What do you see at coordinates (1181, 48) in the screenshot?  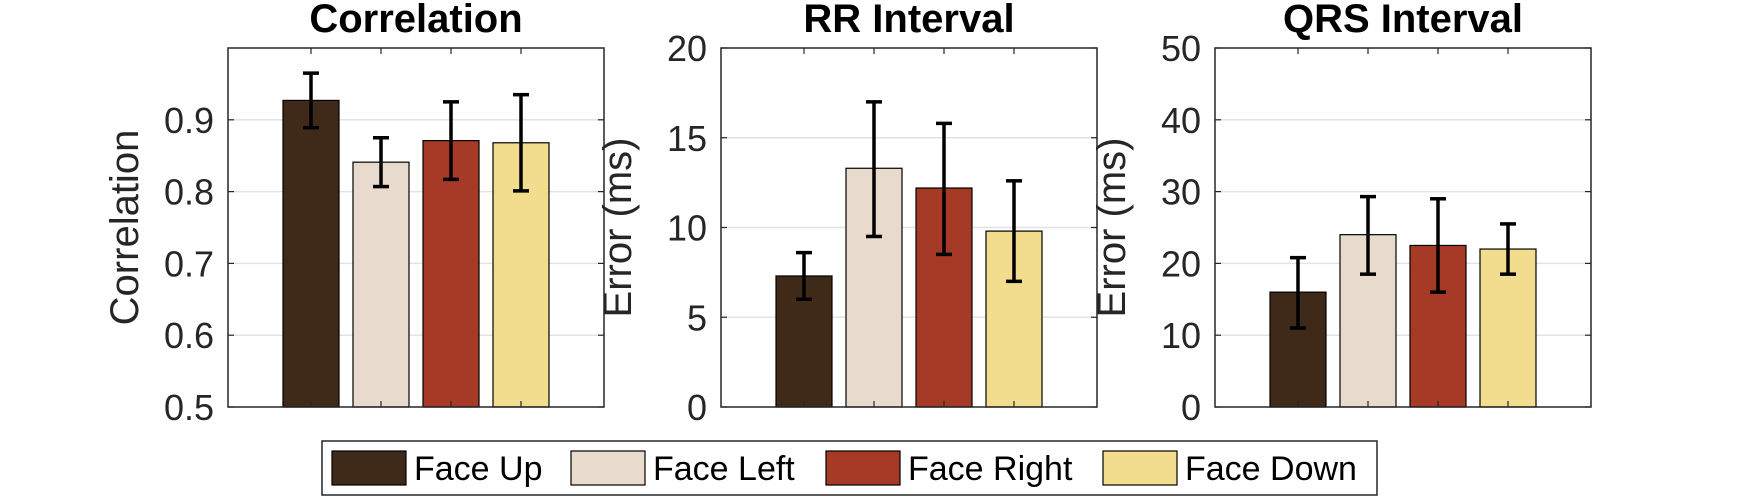 I see `y-tick-label: 50` at bounding box center [1181, 48].